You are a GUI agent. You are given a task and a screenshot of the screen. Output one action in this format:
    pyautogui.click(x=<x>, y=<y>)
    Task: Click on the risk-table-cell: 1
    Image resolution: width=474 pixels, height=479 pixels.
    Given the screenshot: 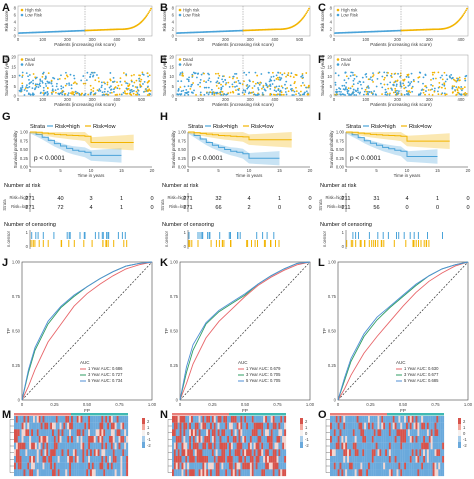 What is the action you would take?
    pyautogui.click(x=121, y=199)
    